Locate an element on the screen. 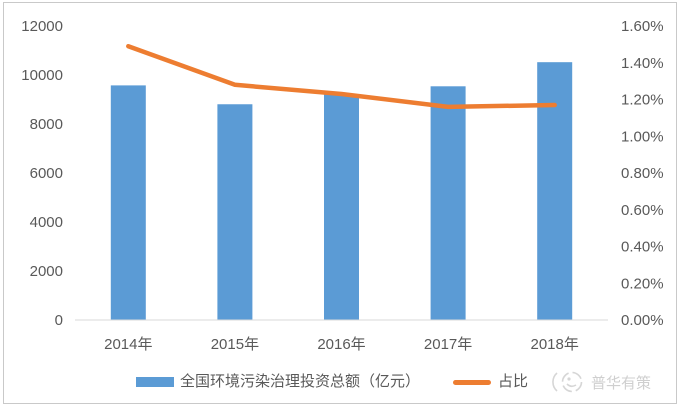  right-axis-tick-label: 0.00% is located at coordinates (642, 320).